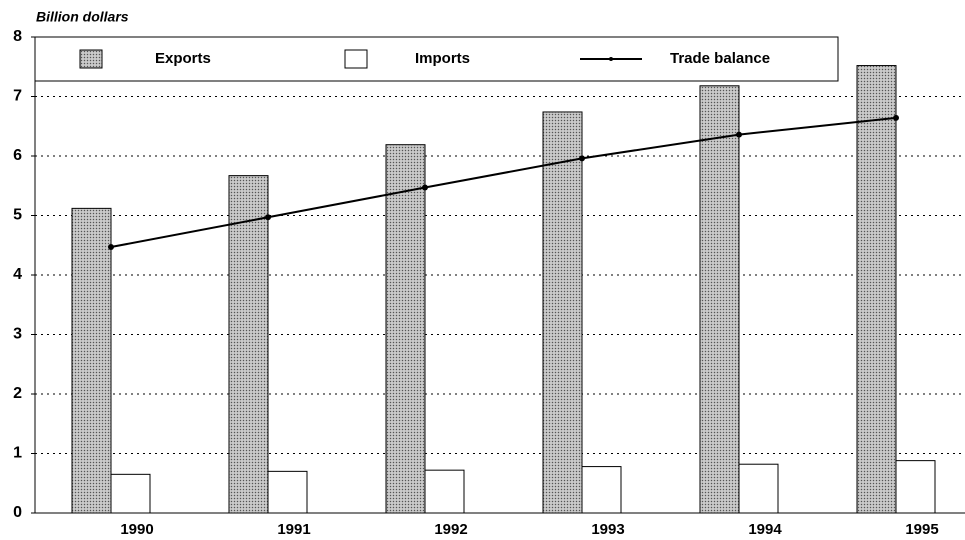  I want to click on y-tick-label: 0, so click(17, 512).